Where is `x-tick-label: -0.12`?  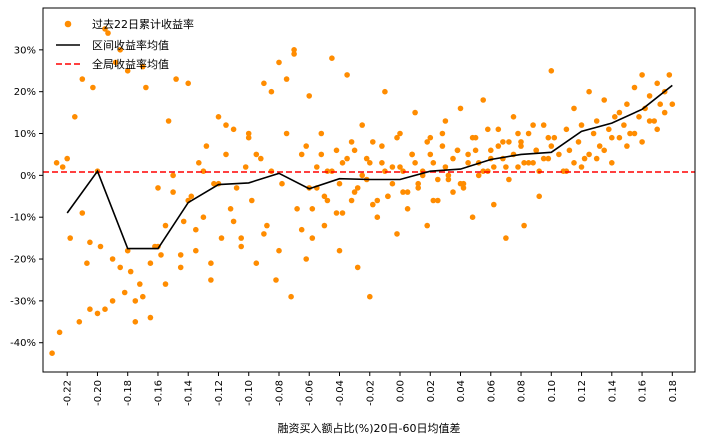
x-tick-label: -0.12 is located at coordinates (219, 393).